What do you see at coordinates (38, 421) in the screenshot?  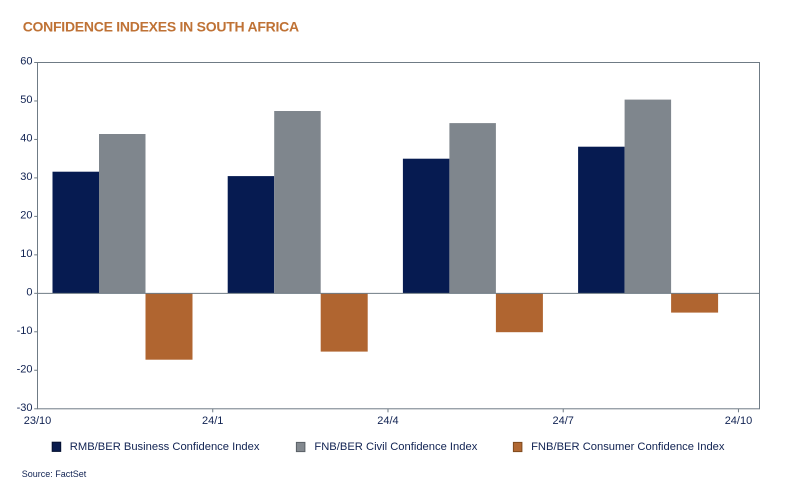 I see `svg-text: 23/10` at bounding box center [38, 421].